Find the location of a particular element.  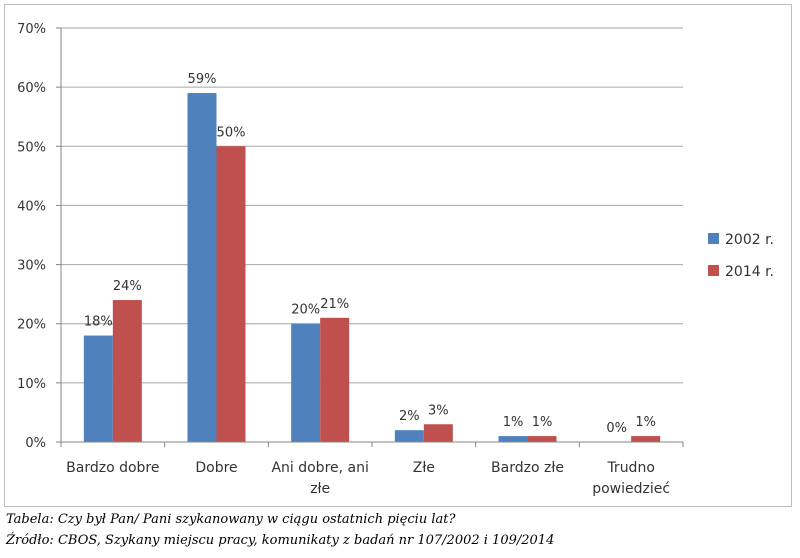

category-label-4-1: Złe is located at coordinates (424, 468).